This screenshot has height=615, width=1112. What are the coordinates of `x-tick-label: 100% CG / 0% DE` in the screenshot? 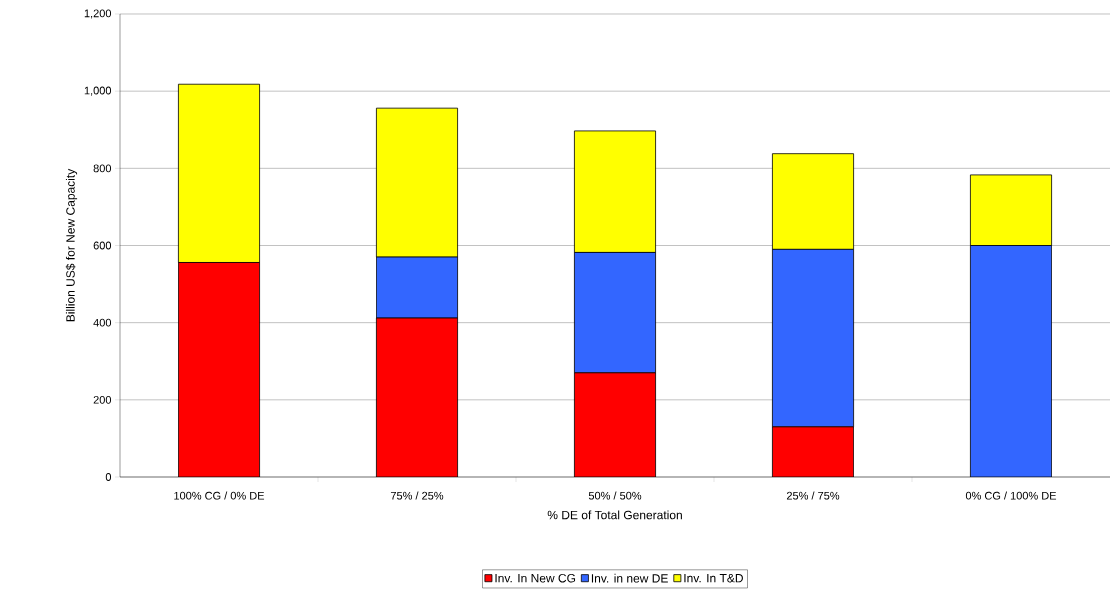 It's located at (219, 495).